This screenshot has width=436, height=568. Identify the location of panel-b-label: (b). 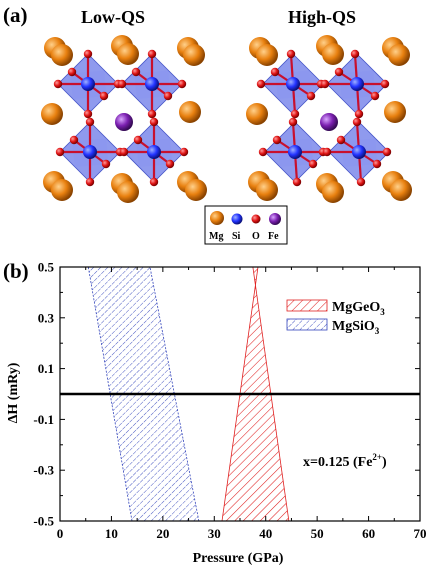
(16, 271).